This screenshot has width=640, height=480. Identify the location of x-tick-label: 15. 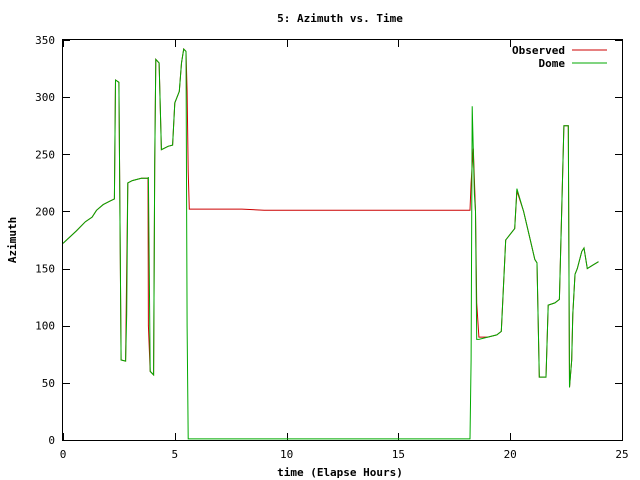
(398, 454).